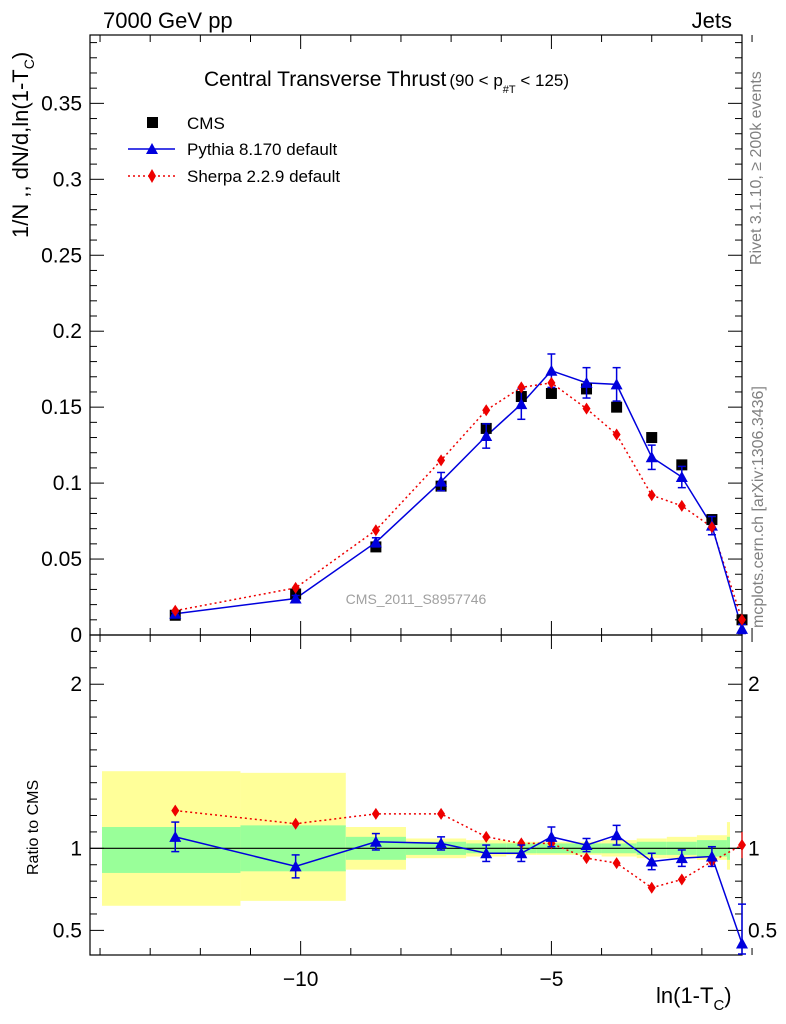  Describe the element at coordinates (301, 979) in the screenshot. I see `x-tick-label: −10` at that location.